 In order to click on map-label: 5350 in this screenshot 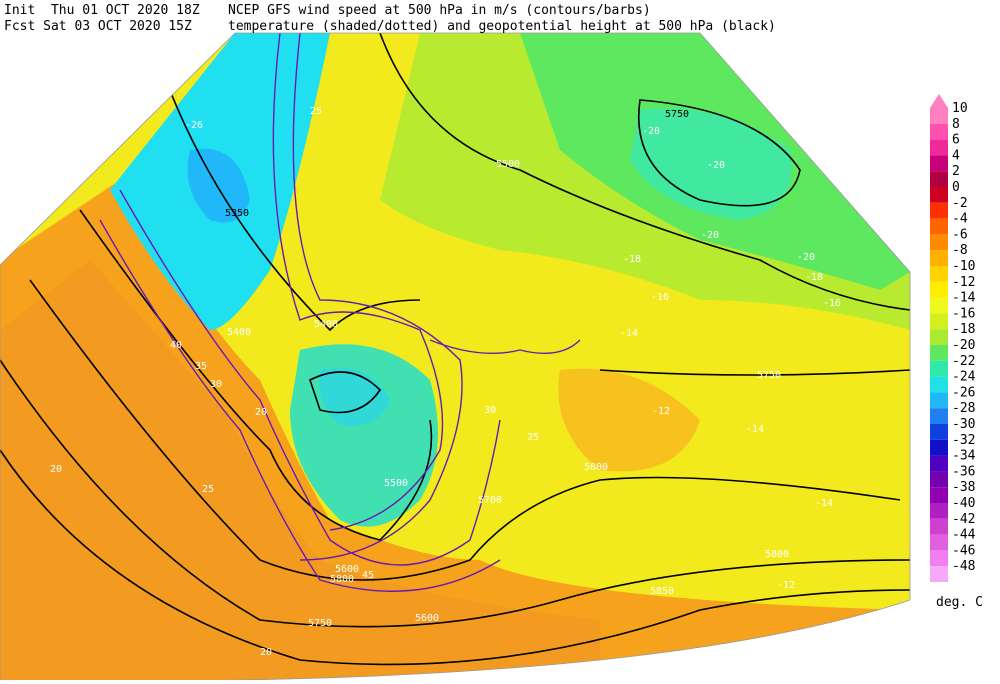, I will do `click(237, 213)`.